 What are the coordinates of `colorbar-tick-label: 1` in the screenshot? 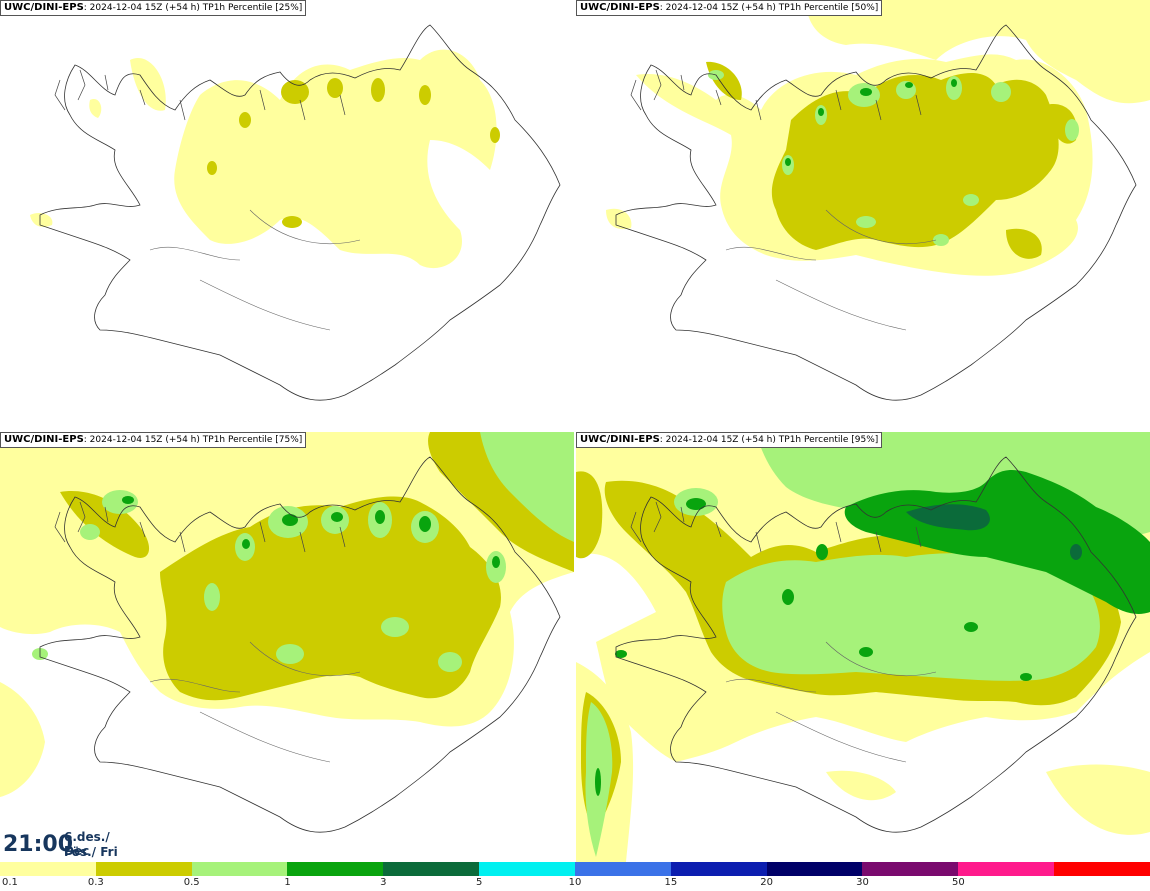 It's located at (287, 882).